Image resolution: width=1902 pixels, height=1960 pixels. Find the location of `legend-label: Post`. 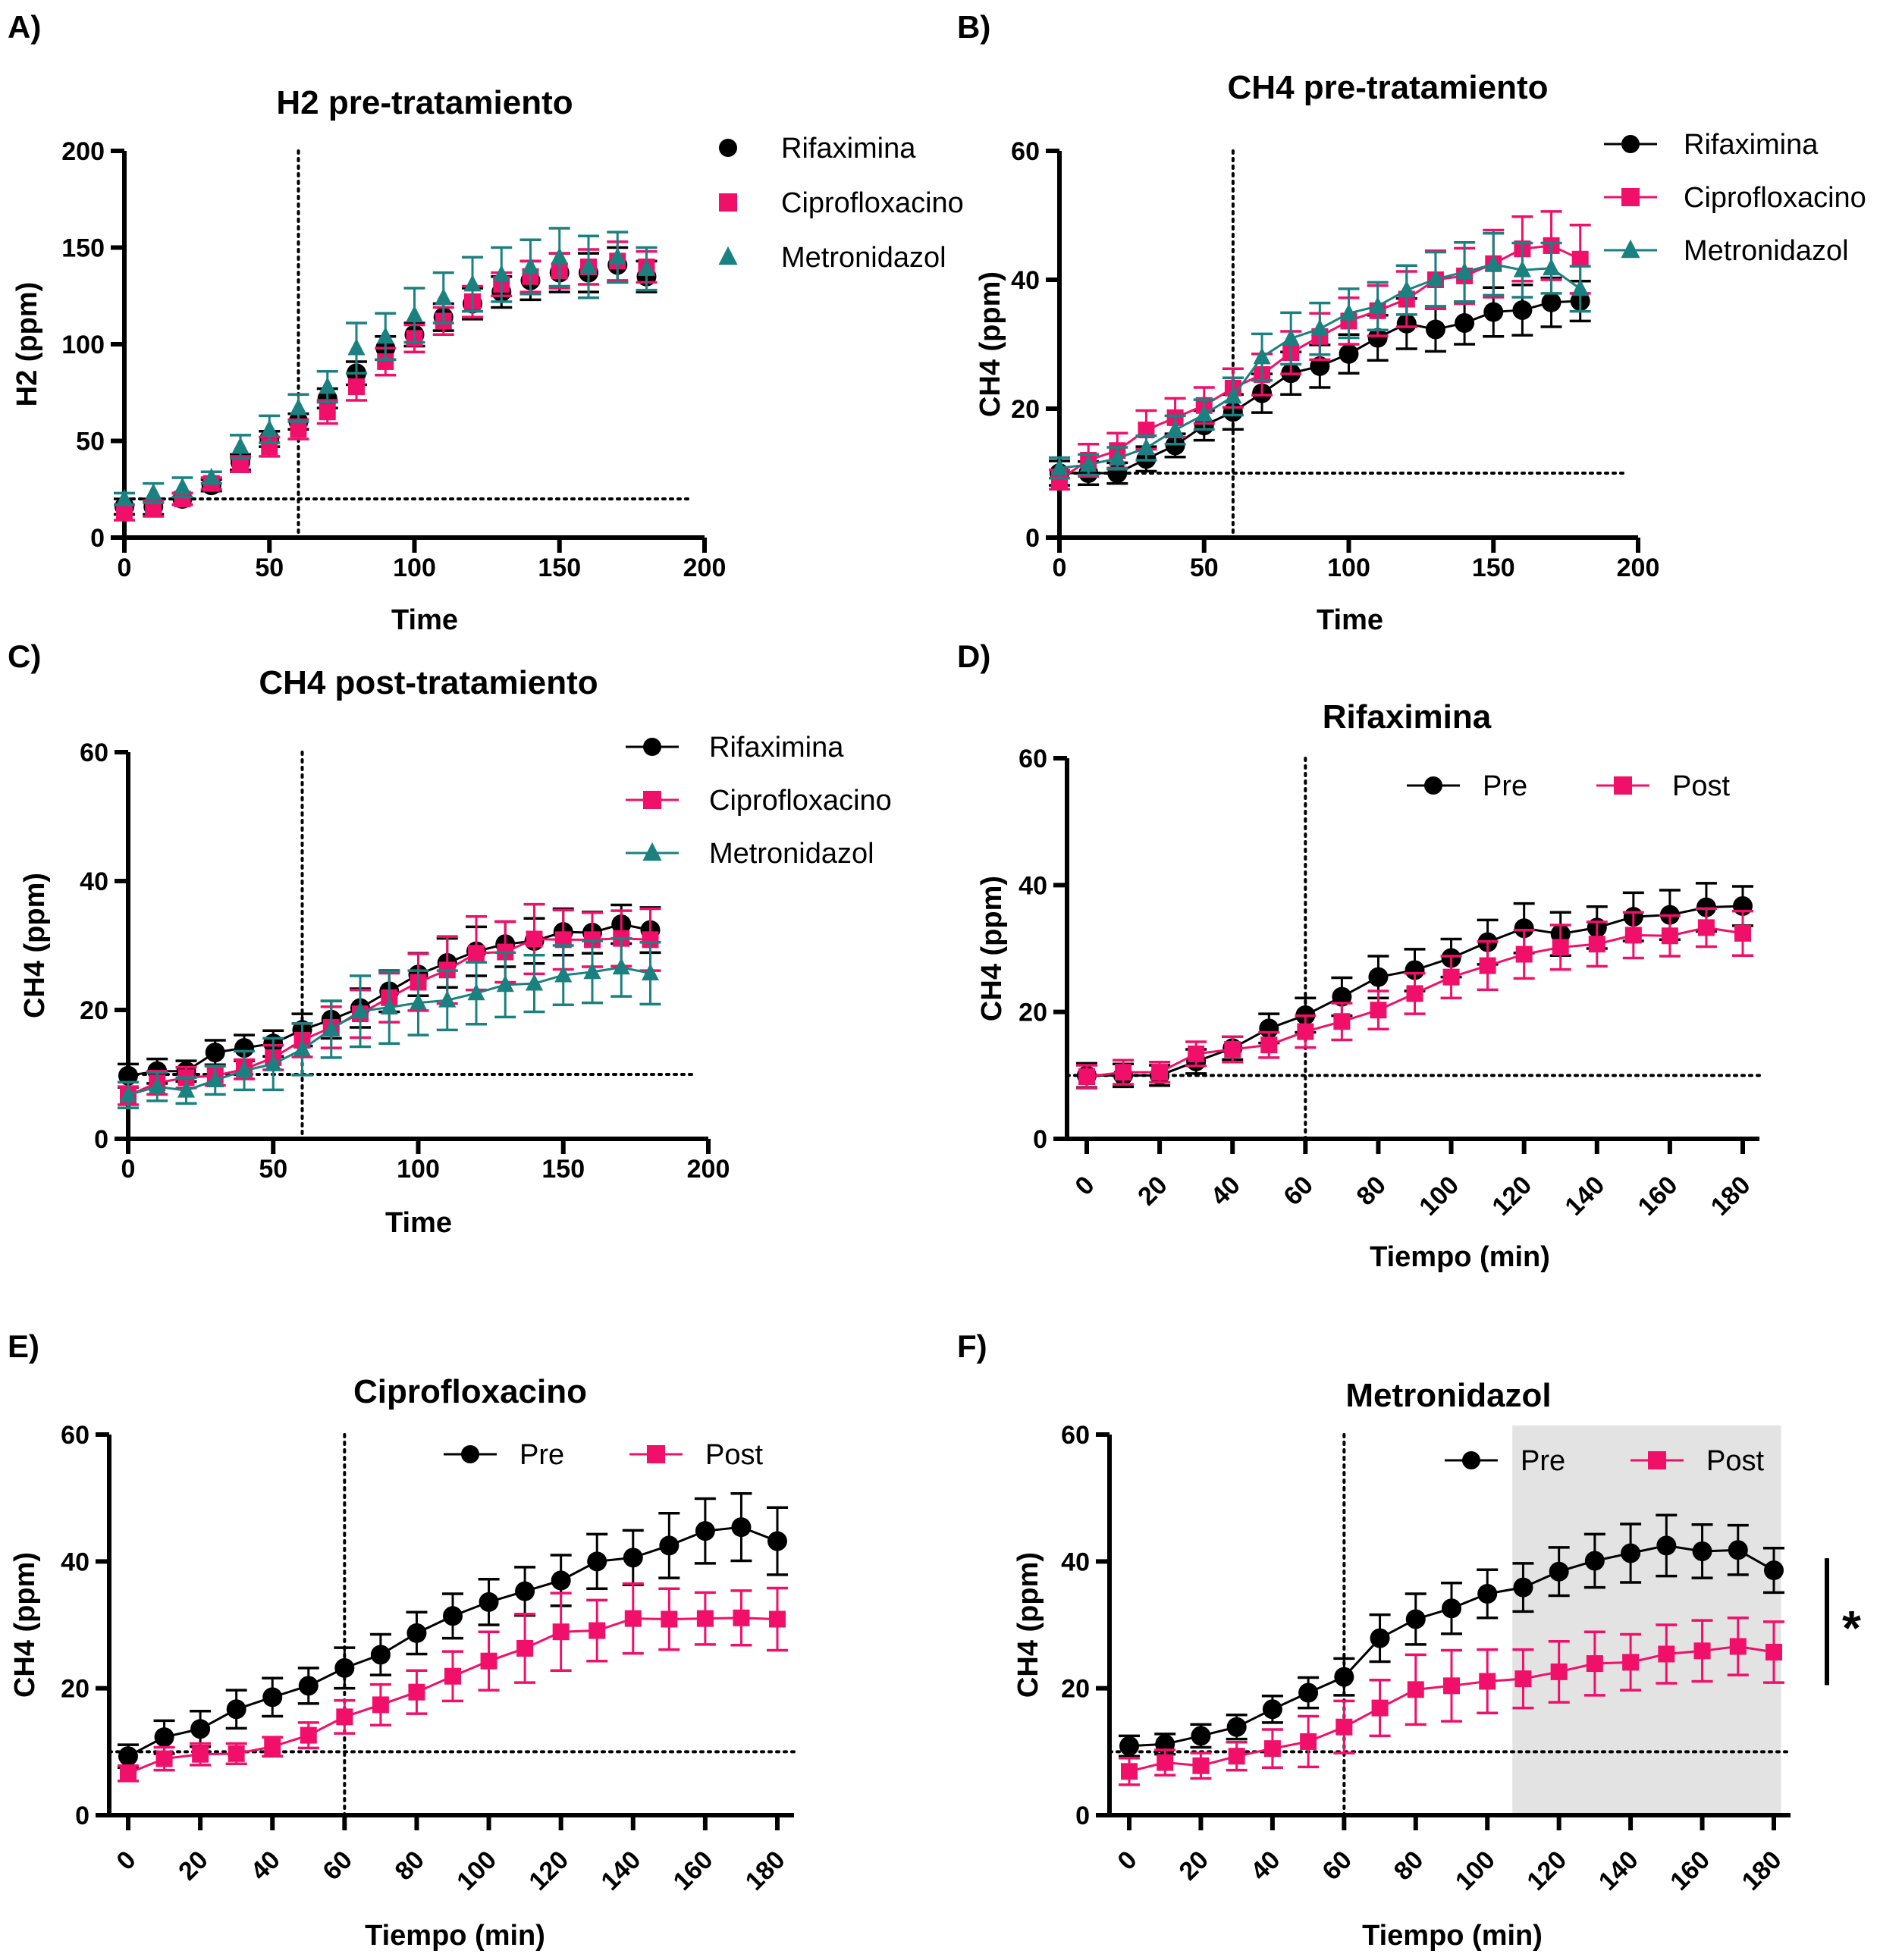

legend-label: Post is located at coordinates (1735, 1461).